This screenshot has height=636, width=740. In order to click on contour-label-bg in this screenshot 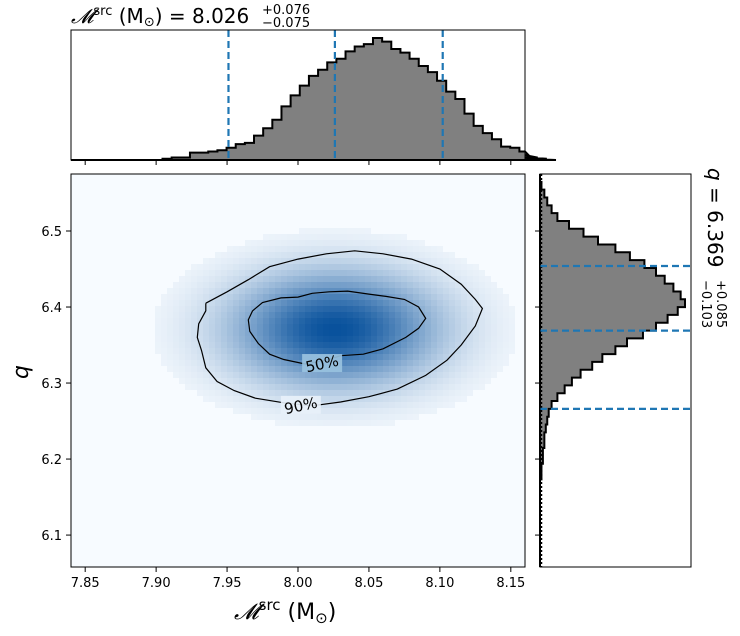, I will do `click(300, 404)`.